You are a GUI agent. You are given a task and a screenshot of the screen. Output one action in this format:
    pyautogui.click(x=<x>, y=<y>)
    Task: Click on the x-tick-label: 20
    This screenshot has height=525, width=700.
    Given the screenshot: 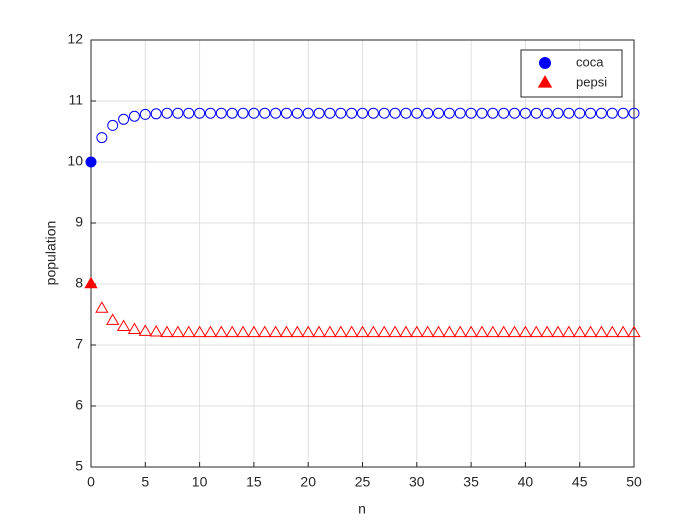 What is the action you would take?
    pyautogui.click(x=308, y=482)
    